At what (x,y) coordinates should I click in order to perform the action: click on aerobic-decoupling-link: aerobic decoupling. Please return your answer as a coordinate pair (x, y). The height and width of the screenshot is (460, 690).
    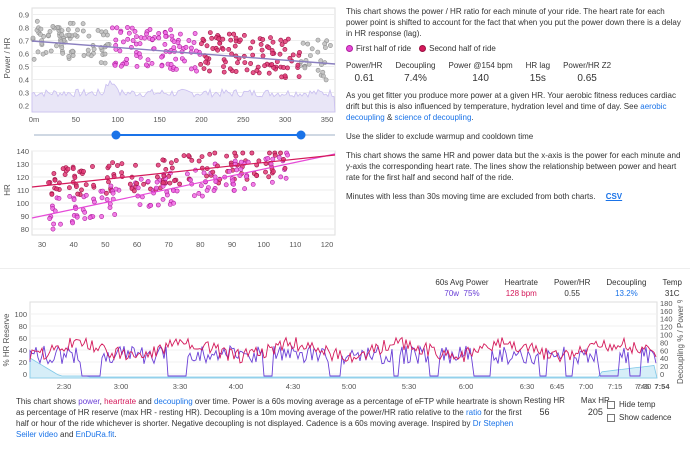
    Looking at the image, I should click on (506, 112).